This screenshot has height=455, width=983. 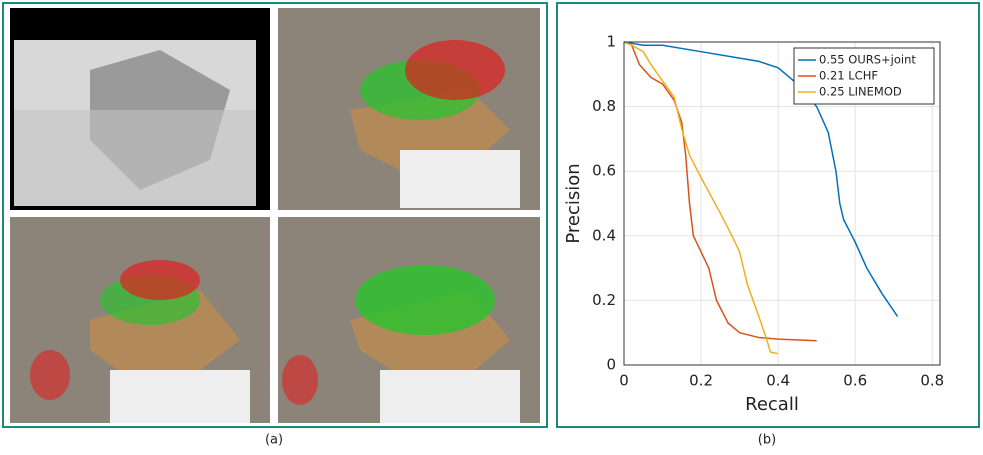 What do you see at coordinates (409, 320) in the screenshot?
I see `scene-image-linemod` at bounding box center [409, 320].